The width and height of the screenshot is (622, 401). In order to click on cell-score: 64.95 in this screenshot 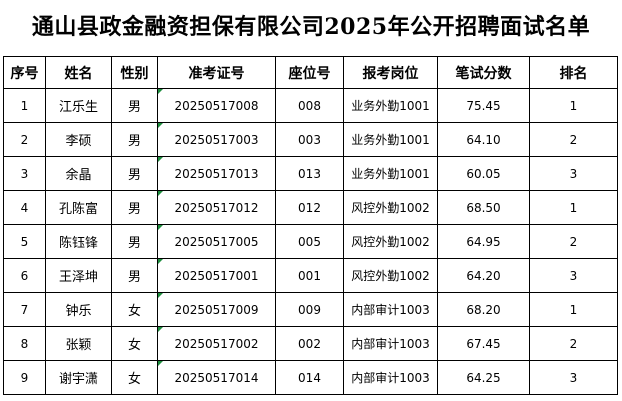, I will do `click(483, 241)`.